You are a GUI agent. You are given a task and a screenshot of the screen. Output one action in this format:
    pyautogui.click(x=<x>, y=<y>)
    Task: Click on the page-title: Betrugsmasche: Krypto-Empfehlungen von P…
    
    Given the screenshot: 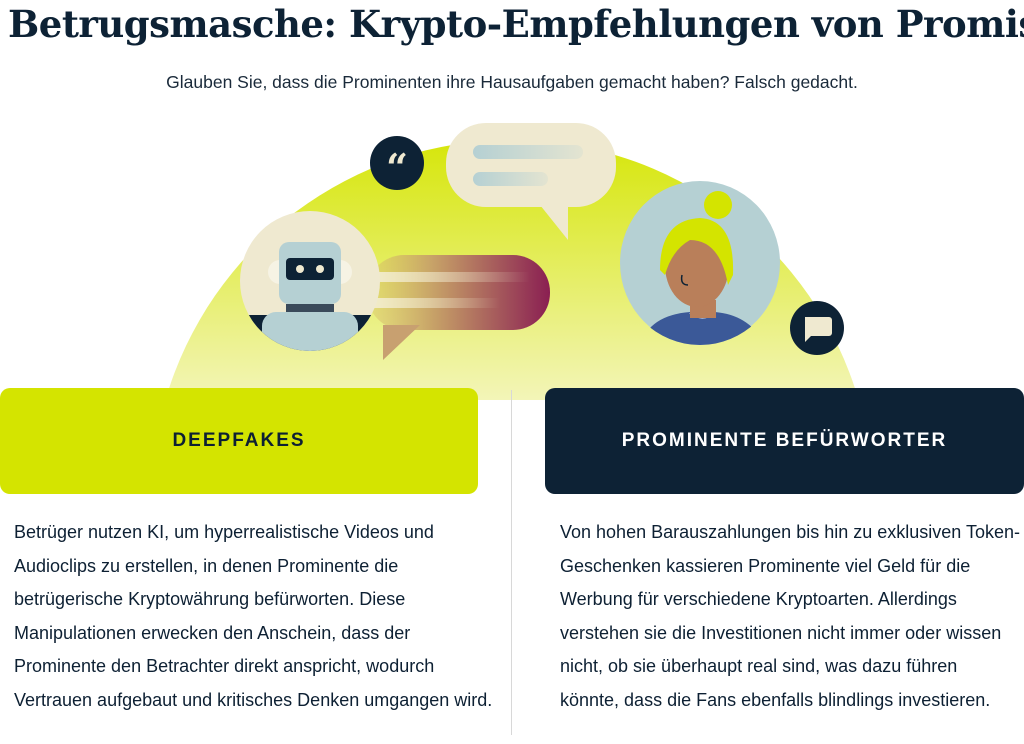 What is the action you would take?
    pyautogui.click(x=516, y=24)
    